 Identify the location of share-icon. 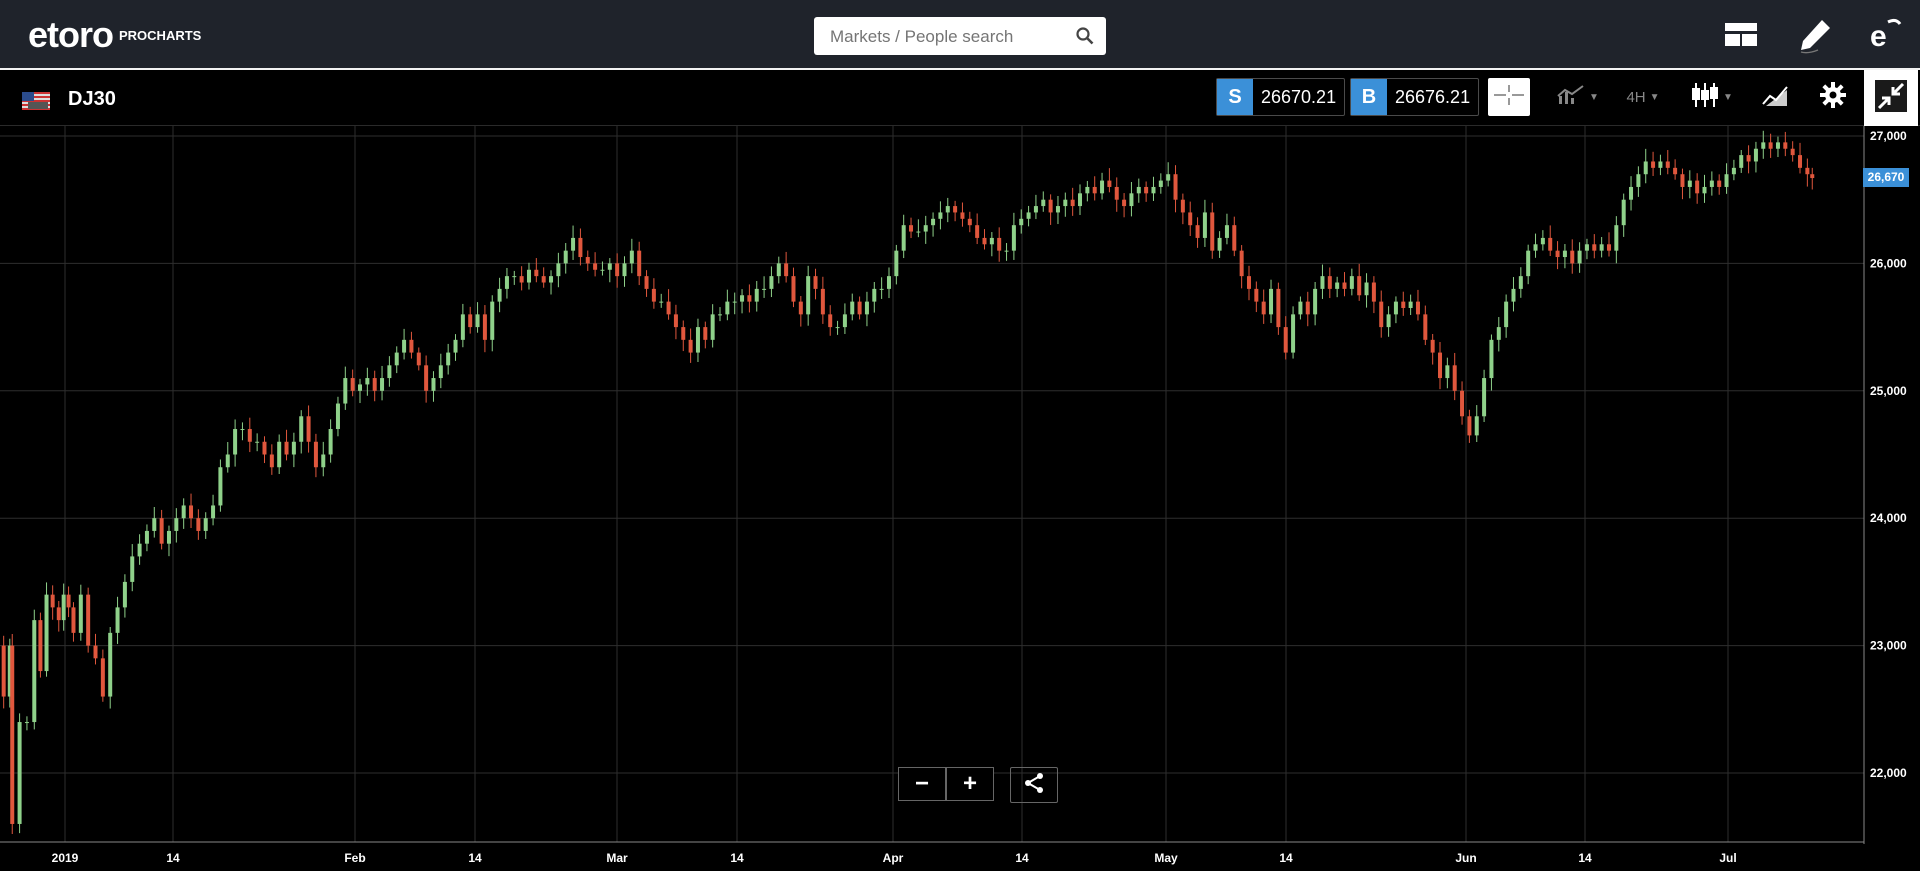
(1034, 785).